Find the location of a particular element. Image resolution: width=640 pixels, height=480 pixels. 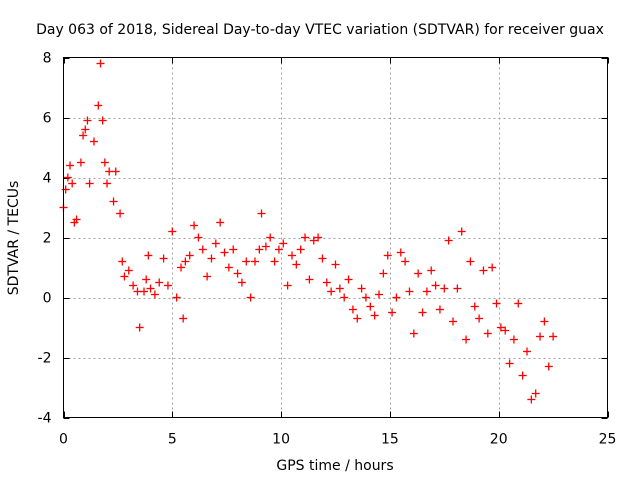

x-tick-label: 5 is located at coordinates (172, 440).